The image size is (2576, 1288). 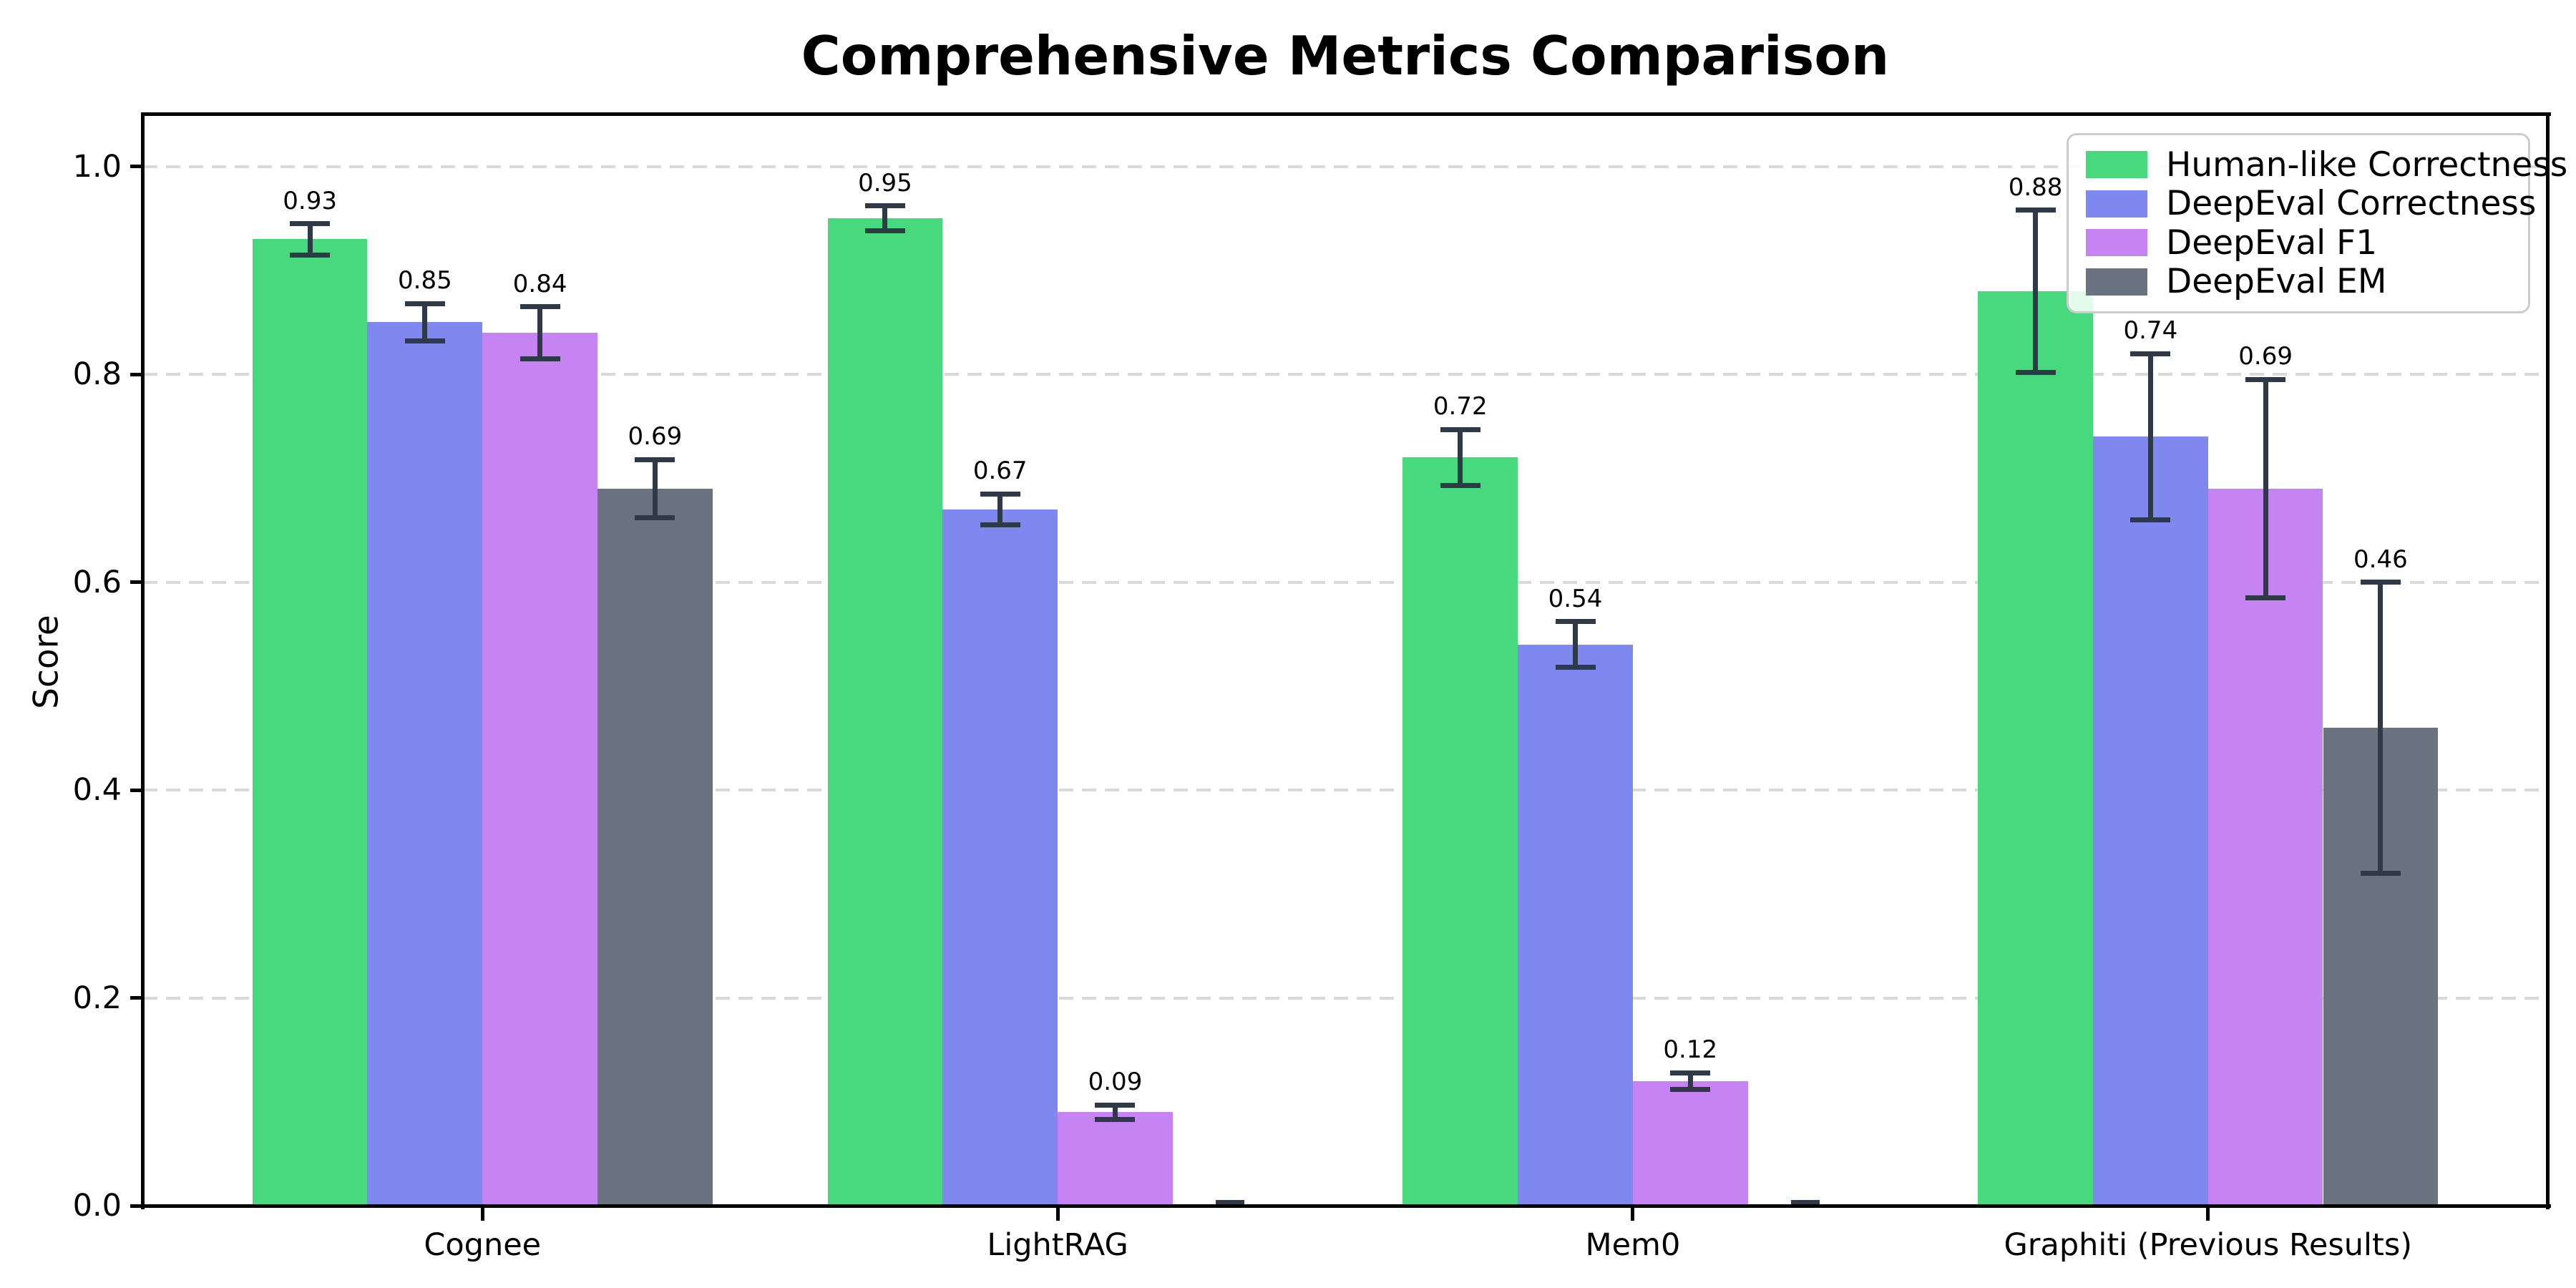 What do you see at coordinates (2265, 356) in the screenshot?
I see `bar-value-label-graphiti-previous-results-deepeval-f1: 0.69` at bounding box center [2265, 356].